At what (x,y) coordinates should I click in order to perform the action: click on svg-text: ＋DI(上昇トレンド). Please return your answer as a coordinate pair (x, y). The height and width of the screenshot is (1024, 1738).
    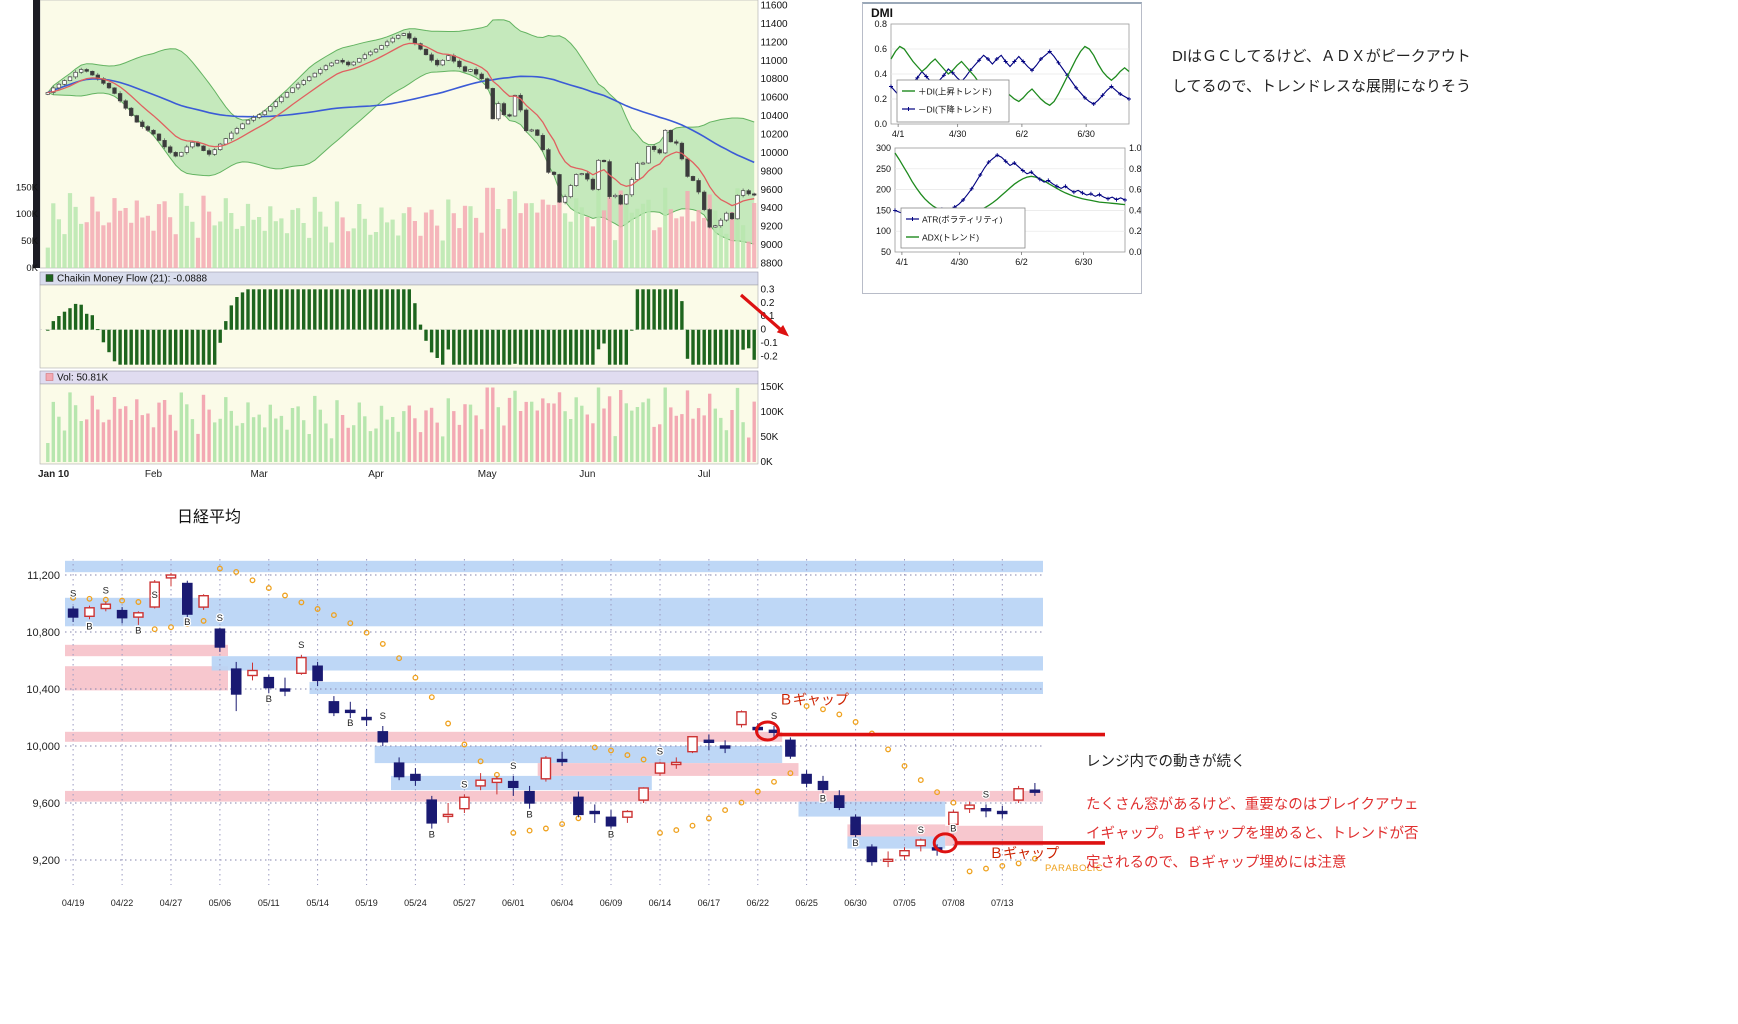
    Looking at the image, I should click on (955, 92).